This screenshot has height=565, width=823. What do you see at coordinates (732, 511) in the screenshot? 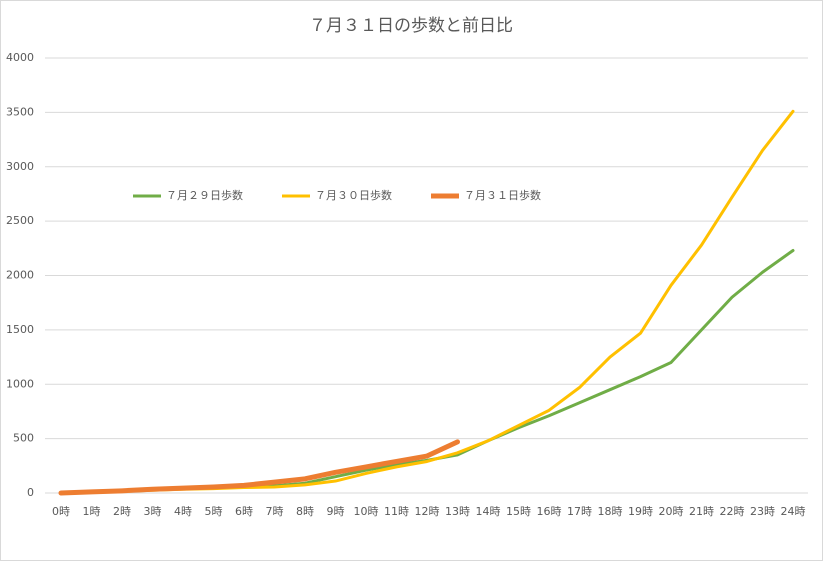
I see `x-tick-label: 22時` at bounding box center [732, 511].